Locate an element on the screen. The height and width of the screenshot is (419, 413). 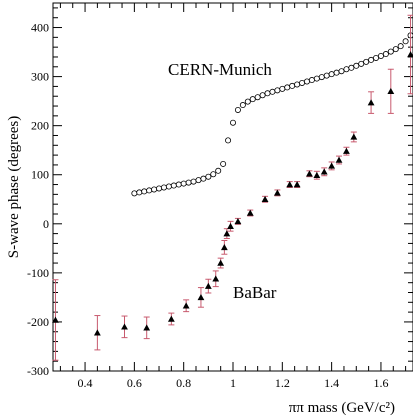
y-tick-label: -300 is located at coordinates (38, 371).